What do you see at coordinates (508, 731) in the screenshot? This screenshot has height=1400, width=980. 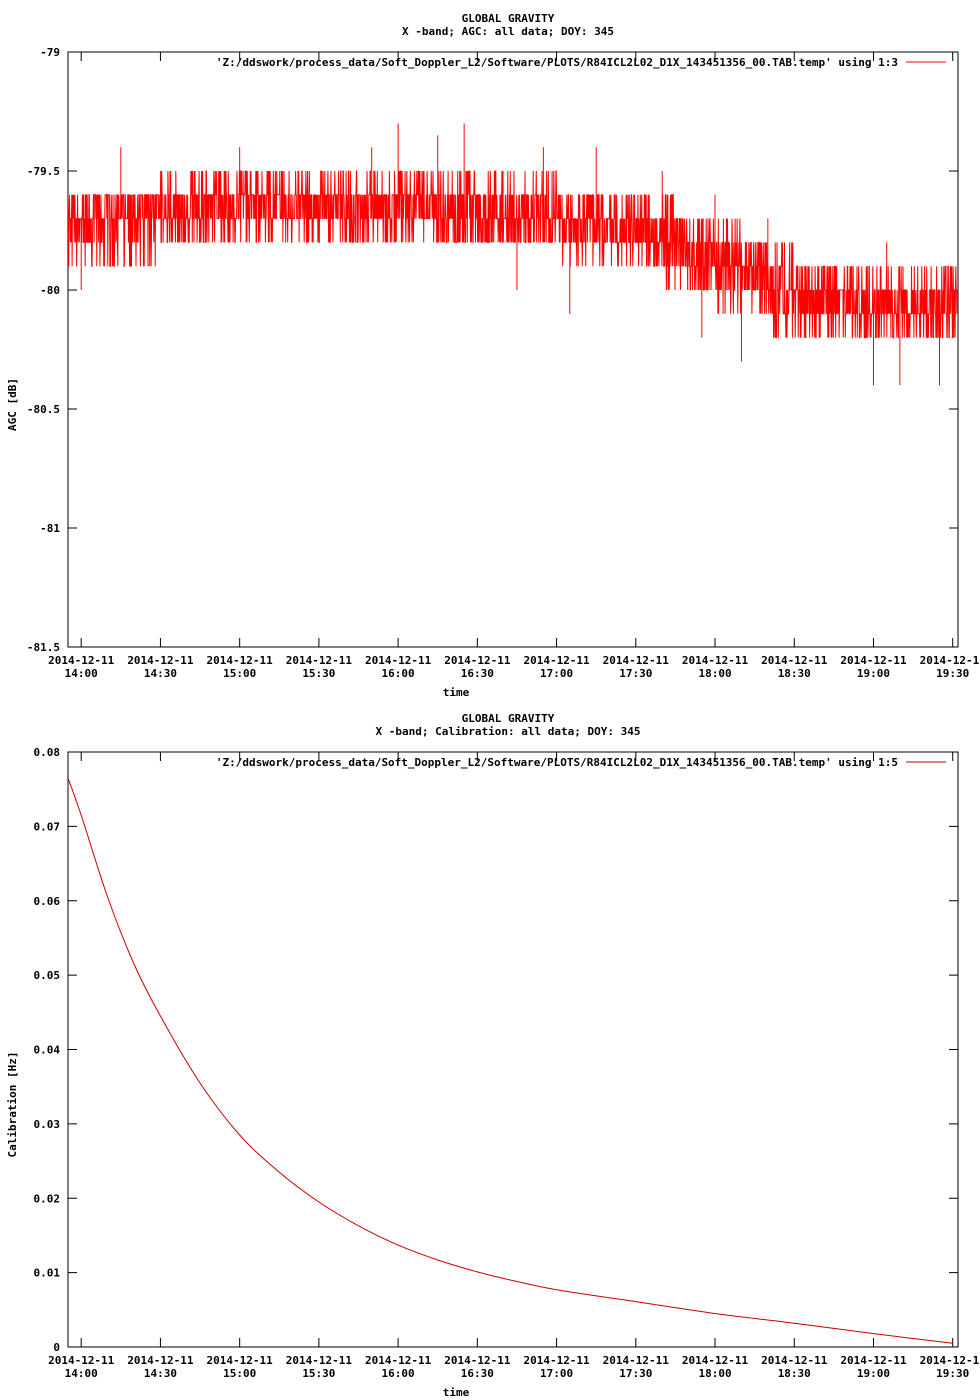 I see `chart-subtitle: X -band; Calibration: all data; DOY: 345` at bounding box center [508, 731].